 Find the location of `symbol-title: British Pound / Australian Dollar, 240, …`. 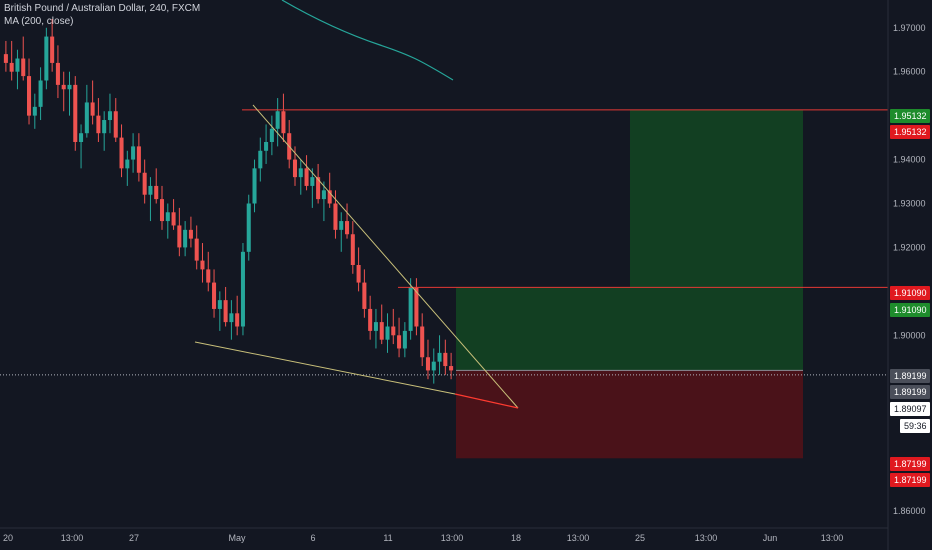

symbol-title: British Pound / Australian Dollar, 240, … is located at coordinates (102, 8).